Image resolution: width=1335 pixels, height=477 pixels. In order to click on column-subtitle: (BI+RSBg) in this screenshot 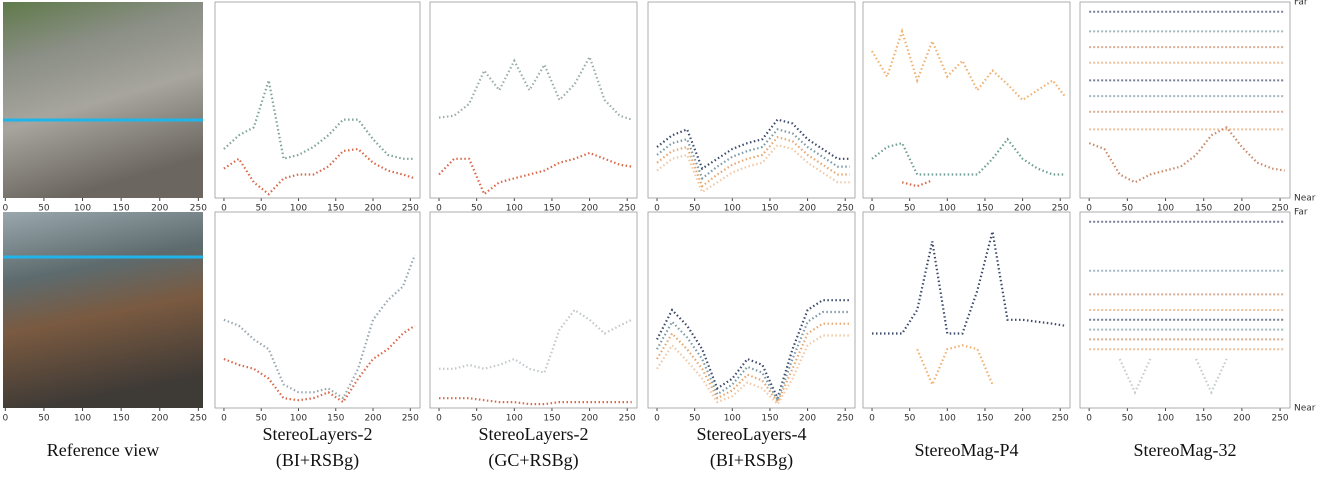, I will do `click(317, 460)`.